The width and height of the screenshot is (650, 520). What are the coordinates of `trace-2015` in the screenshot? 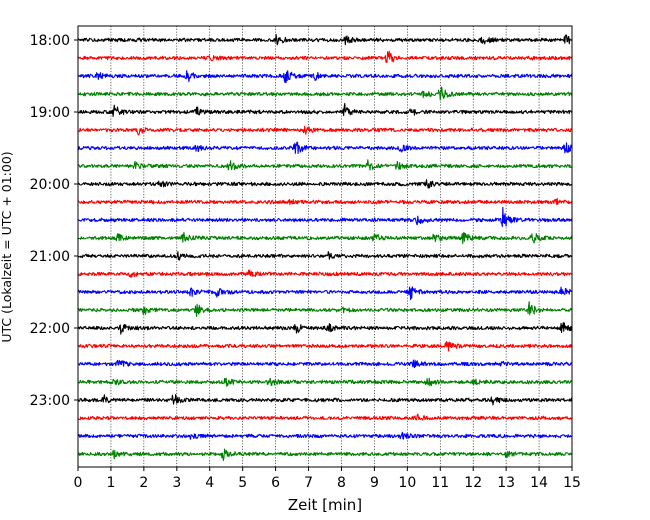 It's located at (325, 201).